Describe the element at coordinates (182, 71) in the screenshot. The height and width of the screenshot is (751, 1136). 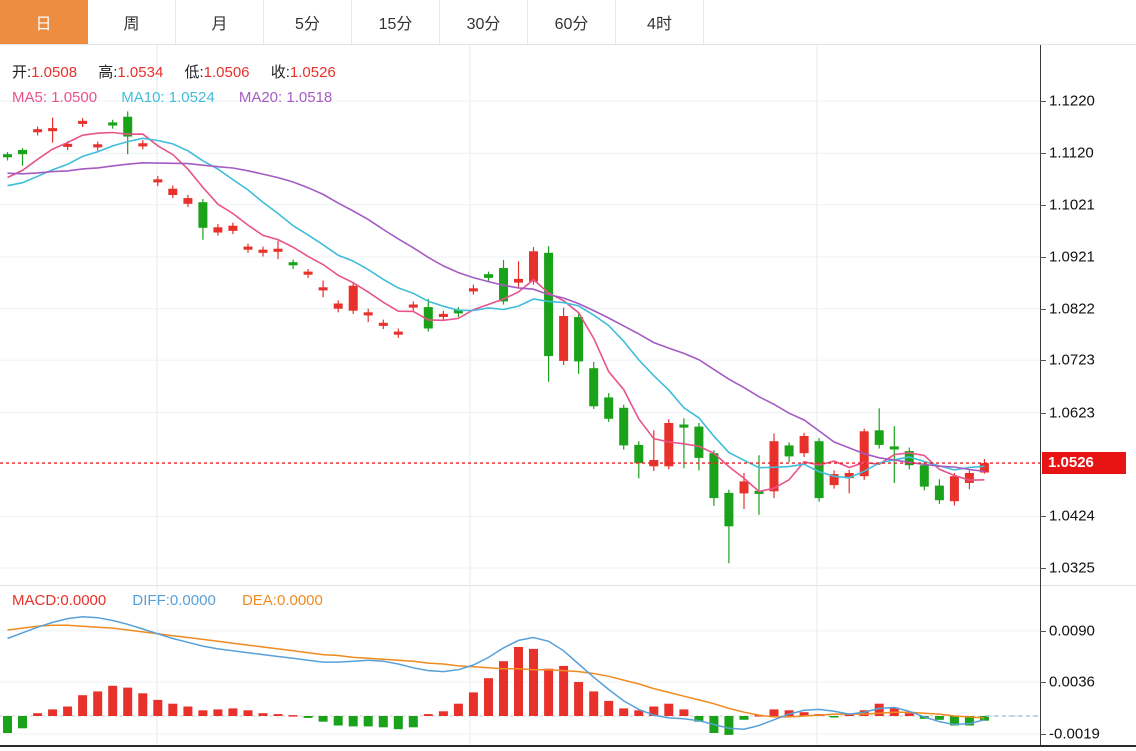
I see `ohlc-legend: 开:1.0508 高:1.0534 低:1.0506 收:1.0526` at that location.